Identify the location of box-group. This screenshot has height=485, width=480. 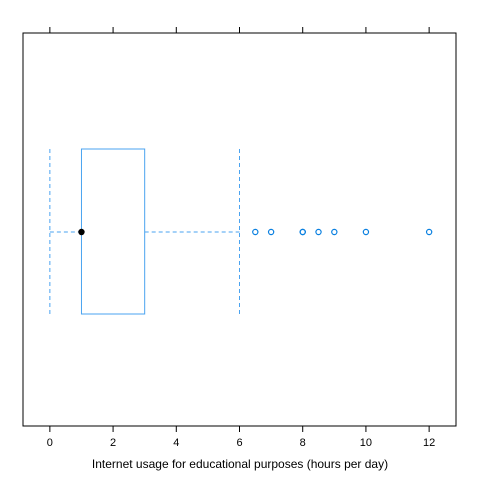
(144, 231).